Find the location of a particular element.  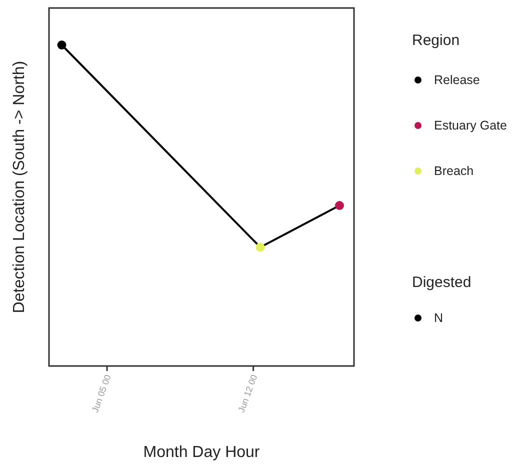

legend-label: N is located at coordinates (439, 318).